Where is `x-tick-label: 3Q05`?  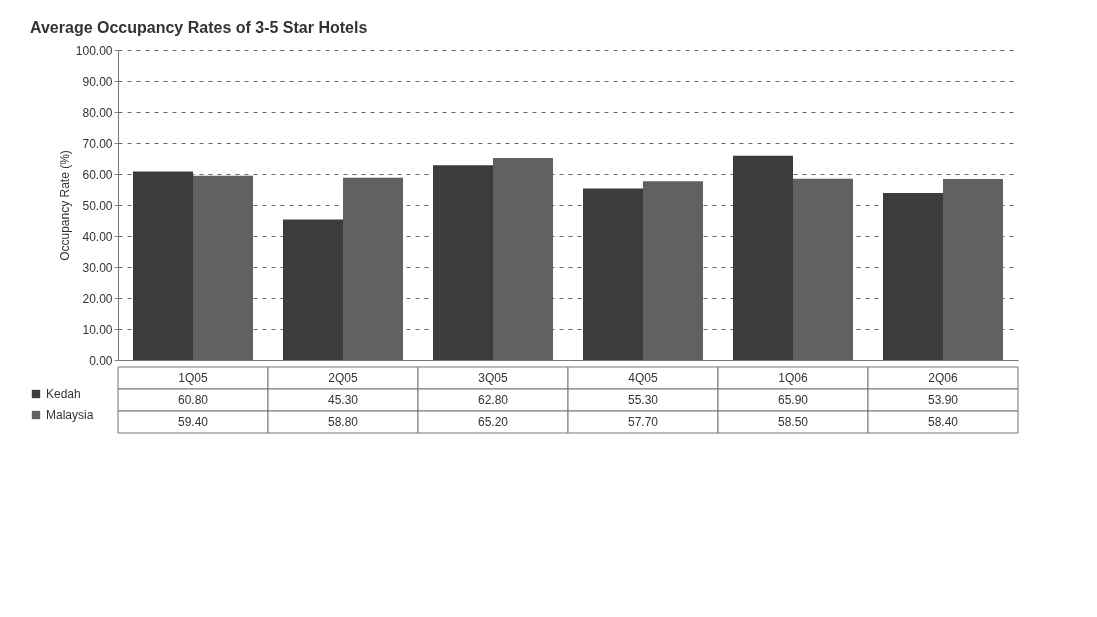 x-tick-label: 3Q05 is located at coordinates (493, 378).